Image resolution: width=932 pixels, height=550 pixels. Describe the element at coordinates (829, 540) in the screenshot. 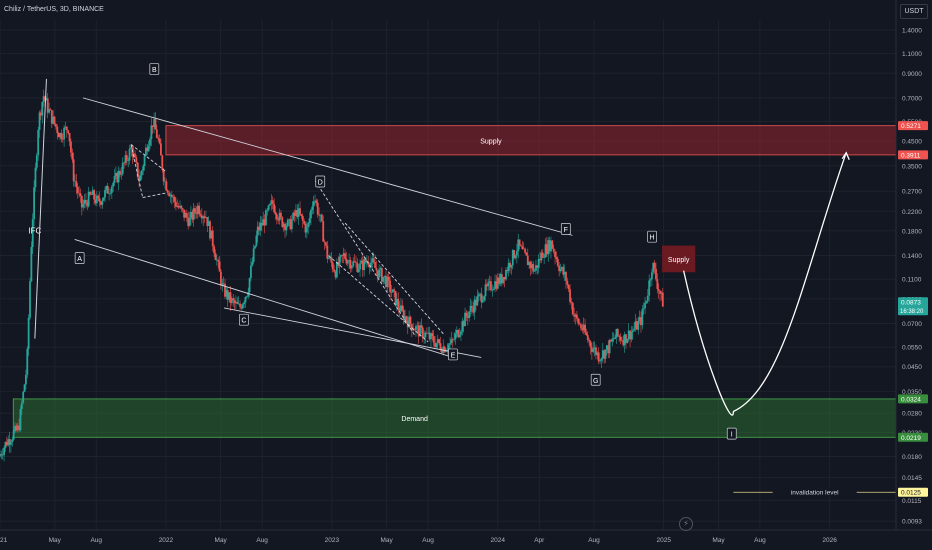

I see `time-tick-label: 2026` at that location.